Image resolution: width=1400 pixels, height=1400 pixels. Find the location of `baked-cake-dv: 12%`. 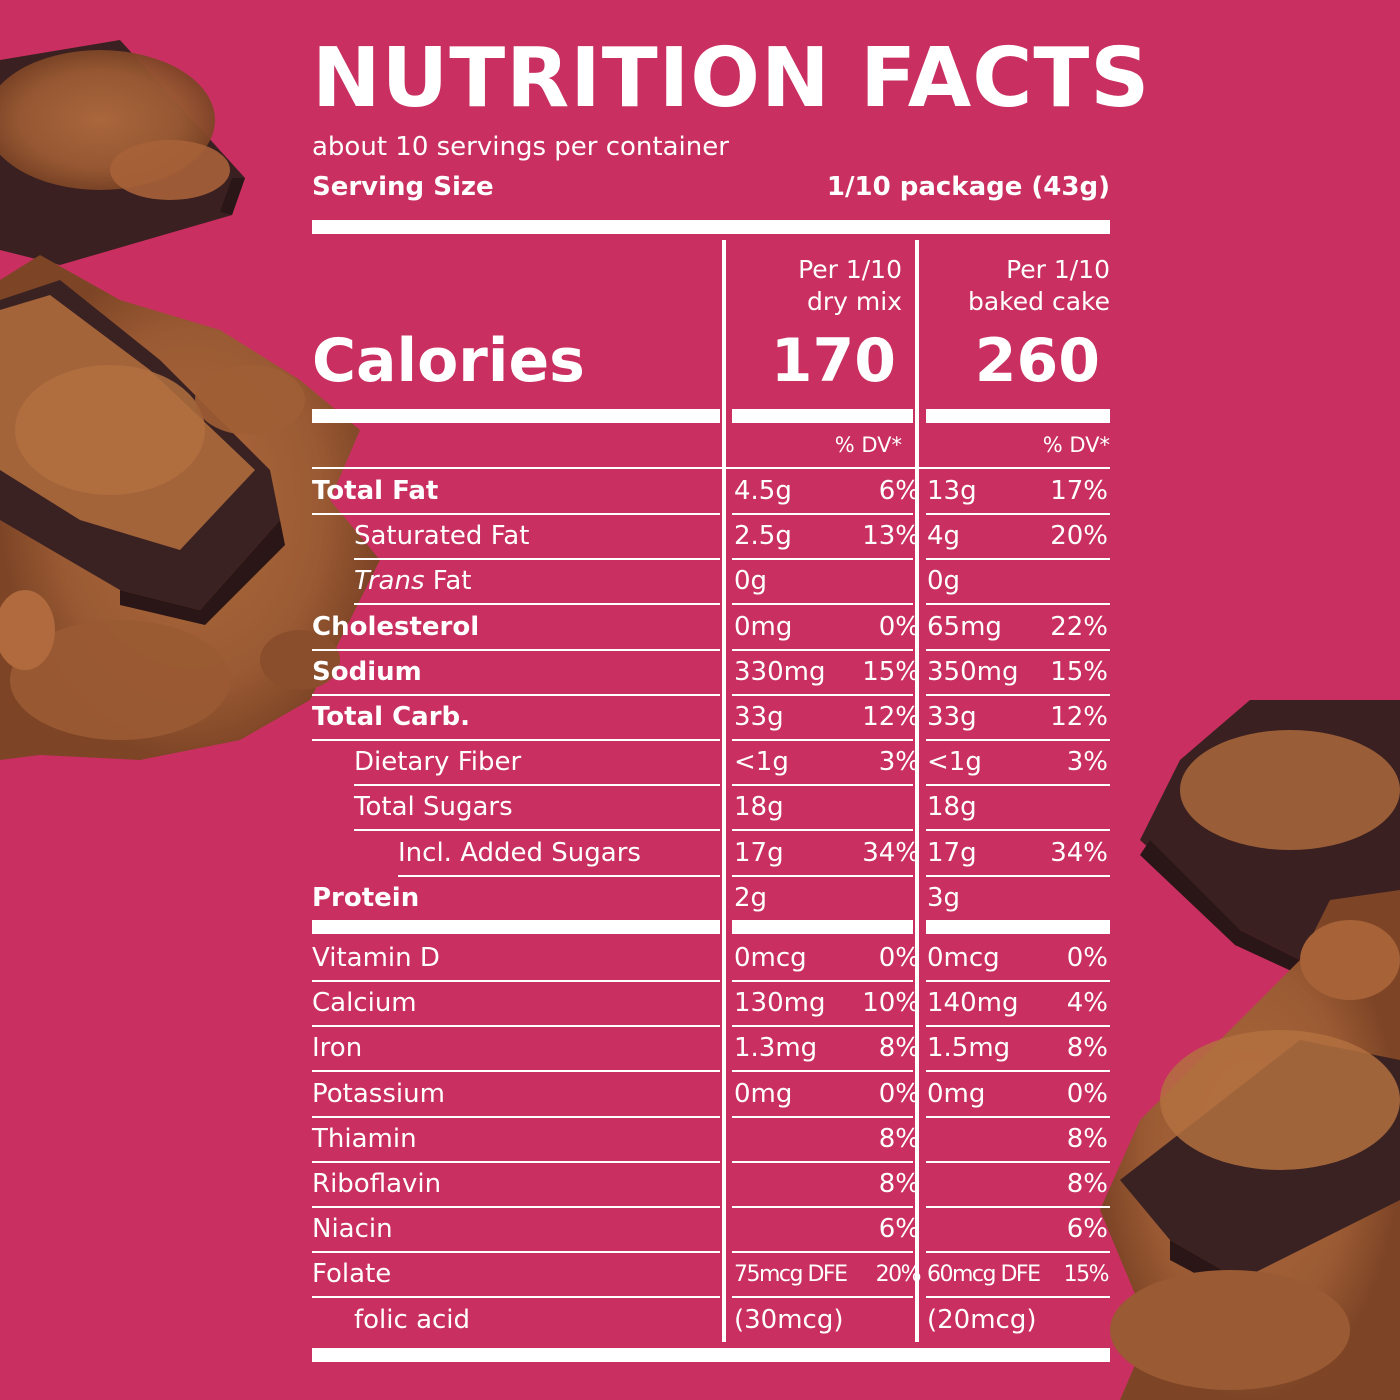

baked-cake-dv: 12% is located at coordinates (1079, 717).